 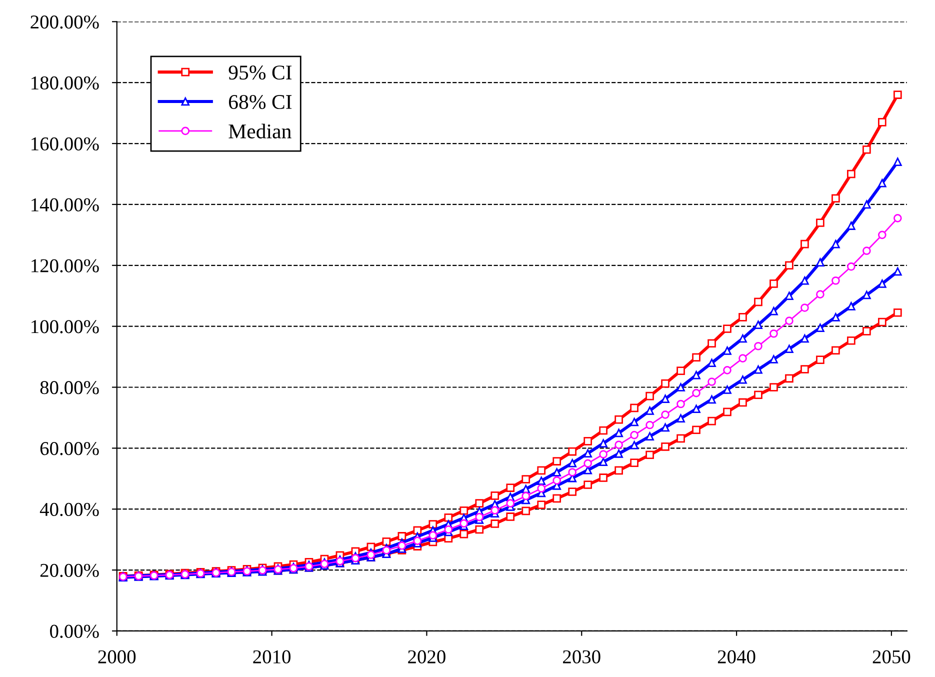 I want to click on y-tick-label: 40.00%, so click(x=69, y=509).